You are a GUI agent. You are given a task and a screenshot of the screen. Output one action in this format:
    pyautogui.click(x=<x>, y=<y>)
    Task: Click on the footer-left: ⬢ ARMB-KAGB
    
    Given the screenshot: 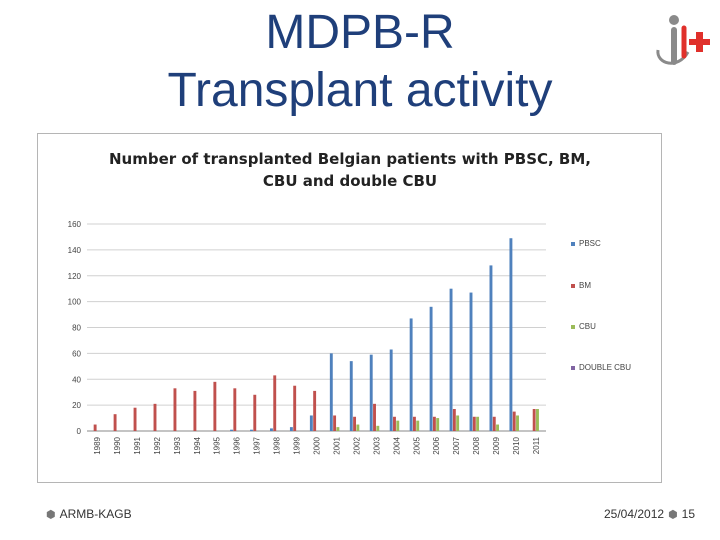 What is the action you would take?
    pyautogui.click(x=89, y=514)
    